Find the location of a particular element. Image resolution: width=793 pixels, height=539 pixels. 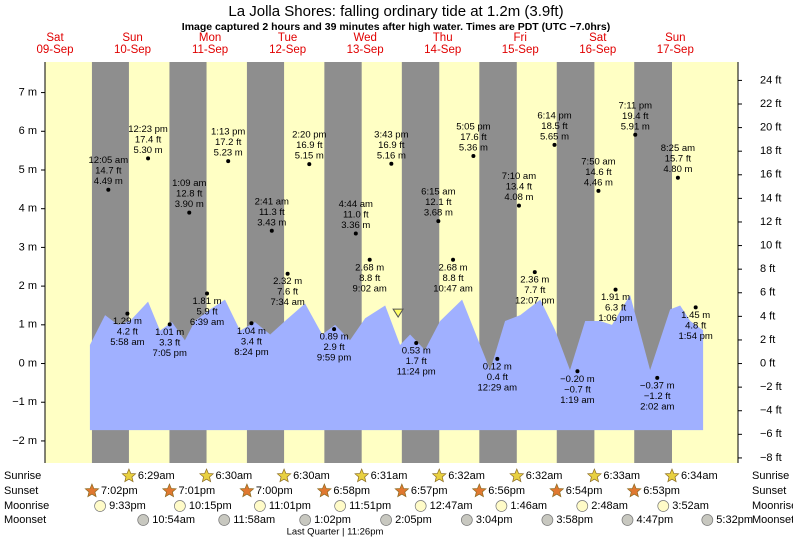

y-tick-label: 0 m is located at coordinates (28, 363).